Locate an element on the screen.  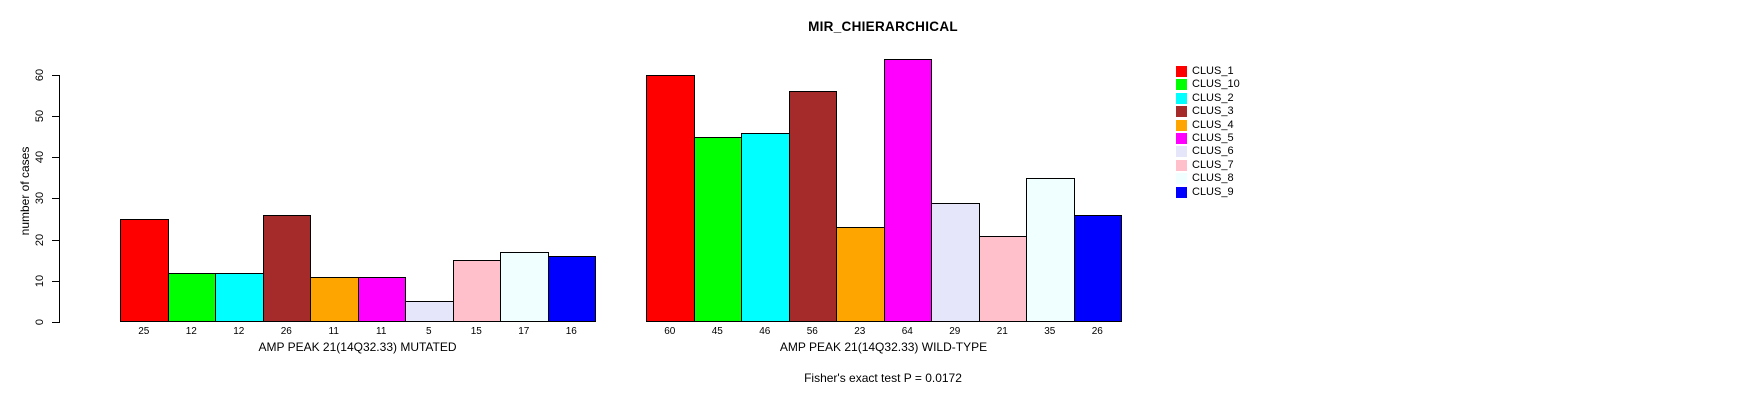
bar-value-label: 25 is located at coordinates (144, 331).